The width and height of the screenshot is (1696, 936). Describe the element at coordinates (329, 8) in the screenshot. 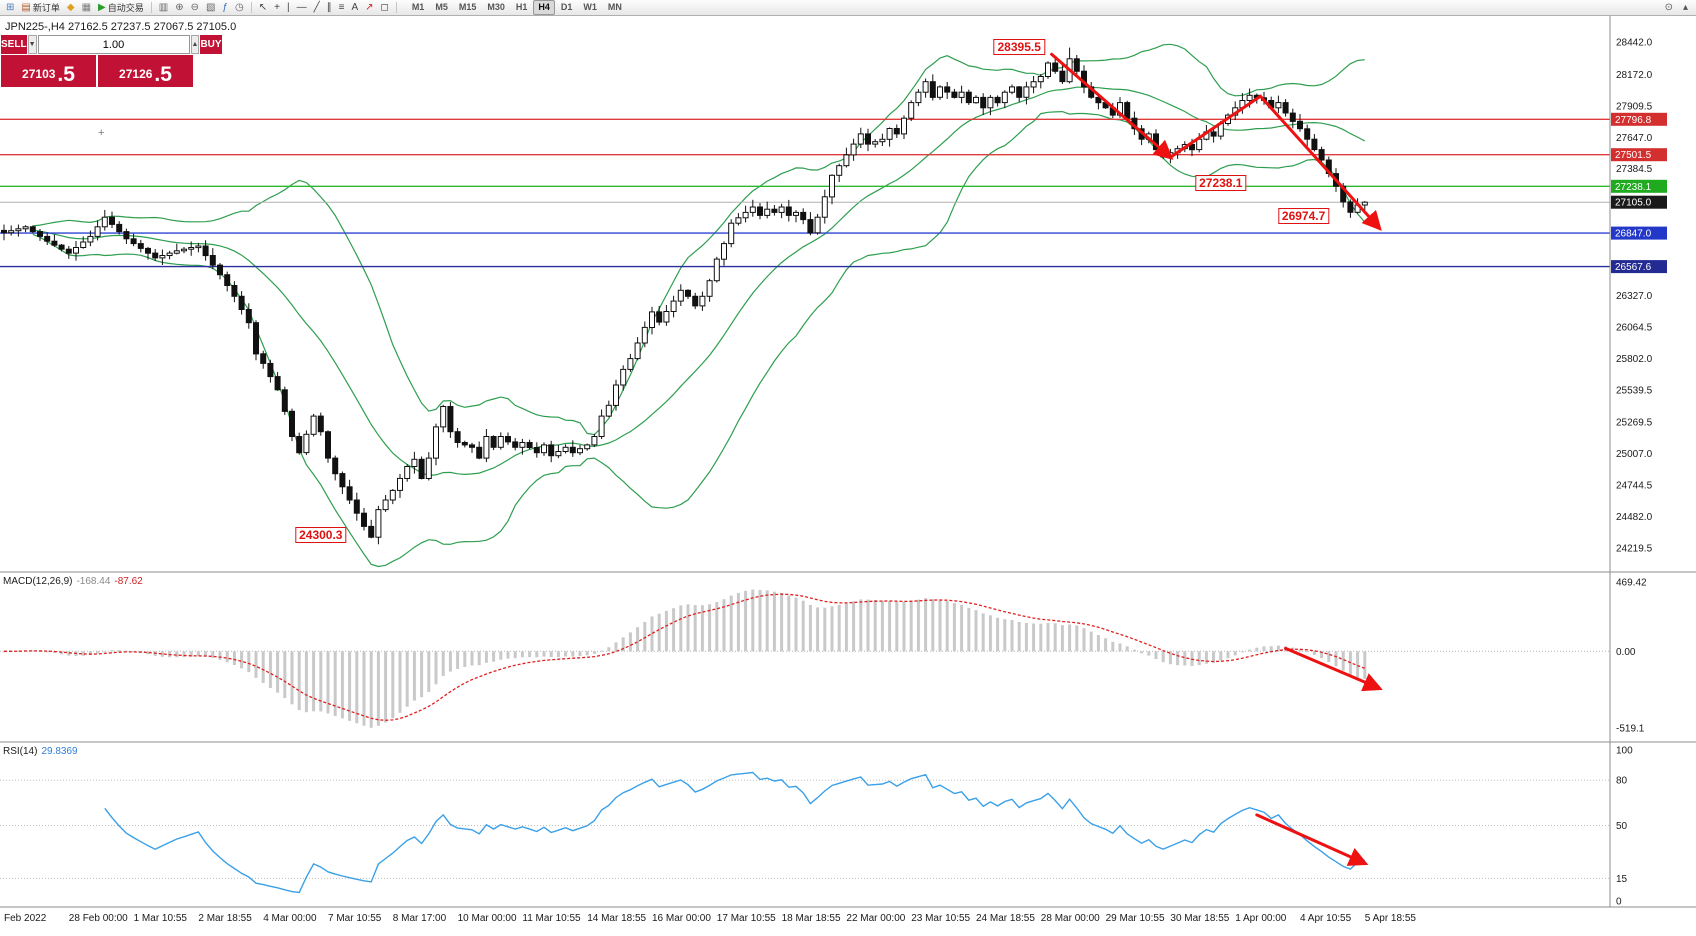

I see `channel-icon: ∥` at that location.